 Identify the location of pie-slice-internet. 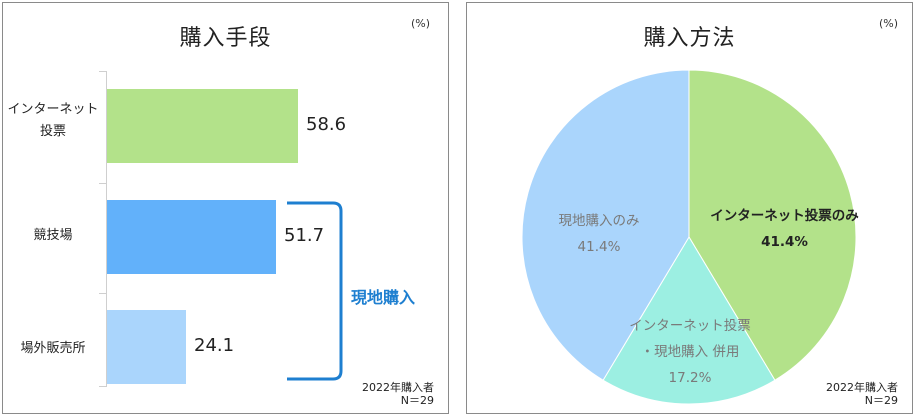
(772, 225).